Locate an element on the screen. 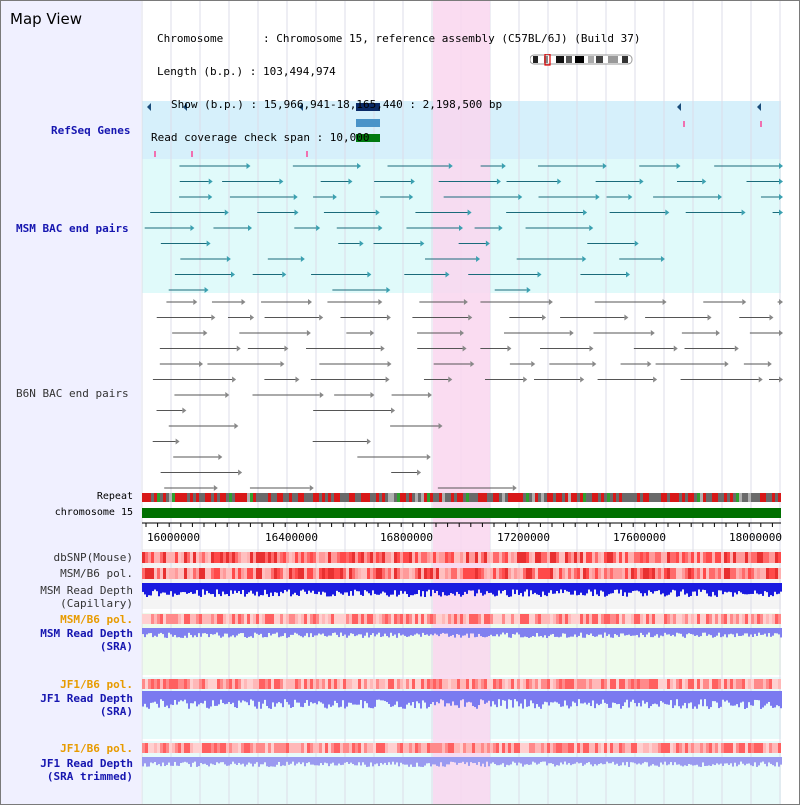 The image size is (800, 805). label-refseq-genes: RefSeq Genes is located at coordinates (91, 130).